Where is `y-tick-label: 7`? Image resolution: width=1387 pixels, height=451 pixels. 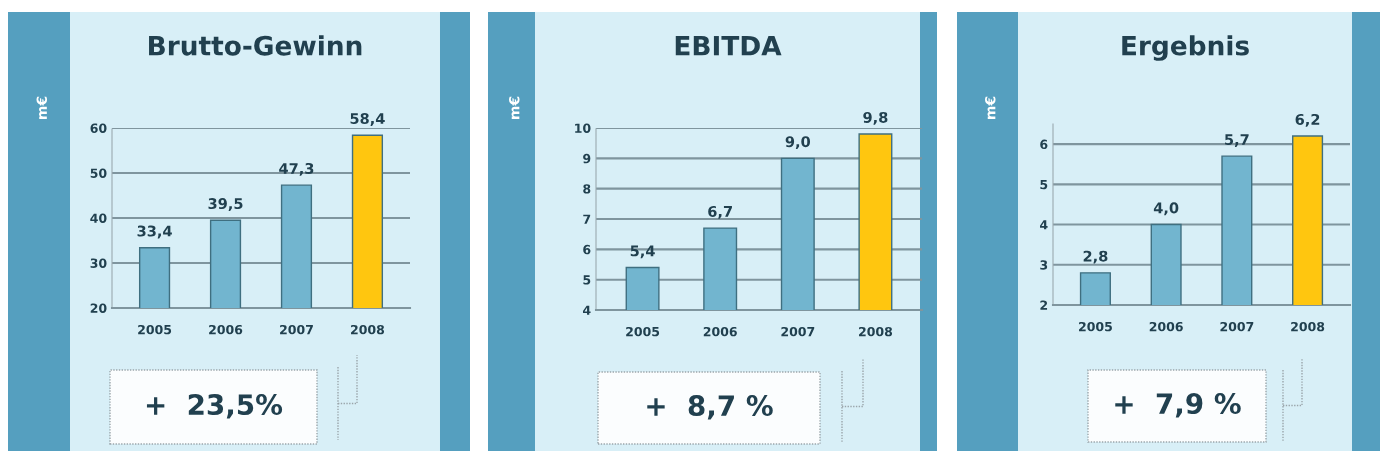 y-tick-label: 7 is located at coordinates (587, 219).